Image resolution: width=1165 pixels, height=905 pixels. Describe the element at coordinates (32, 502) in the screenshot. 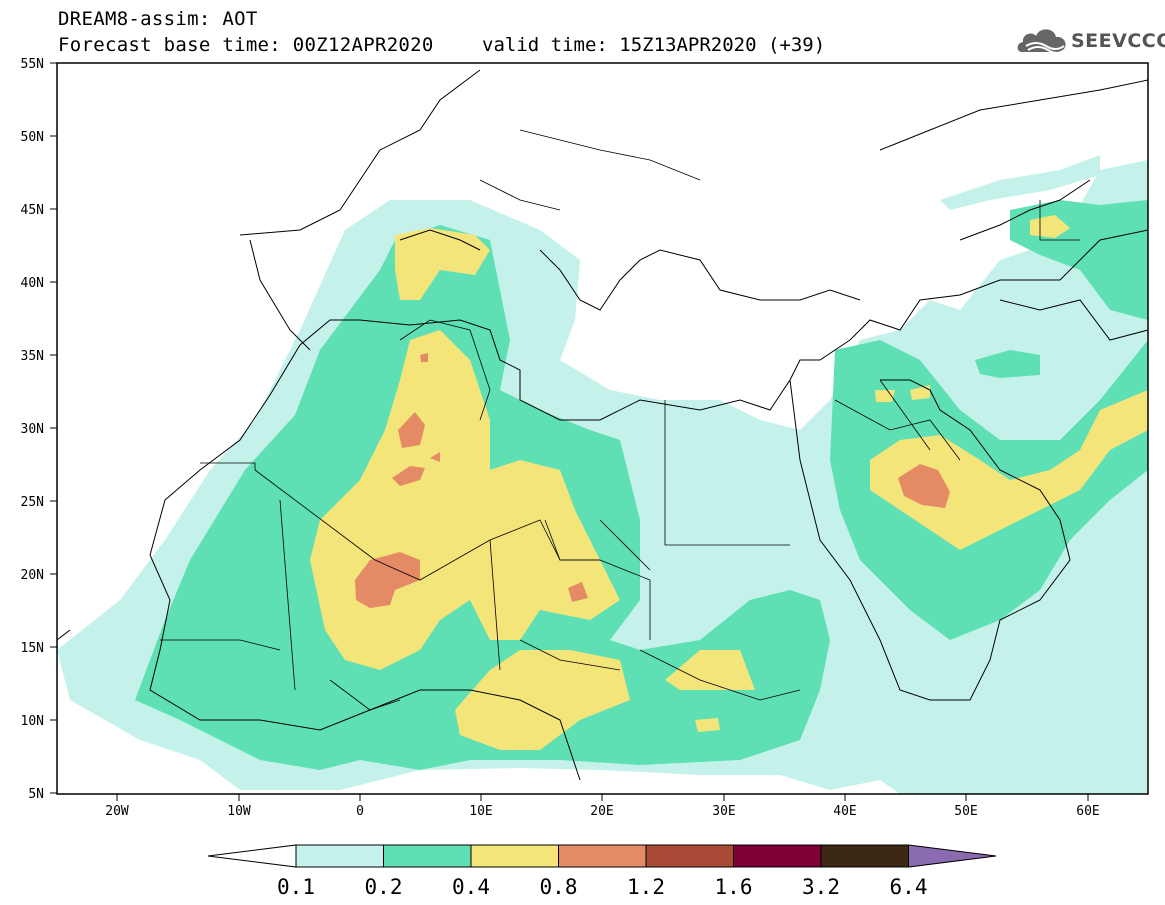

I see `lat-label: 25N` at that location.